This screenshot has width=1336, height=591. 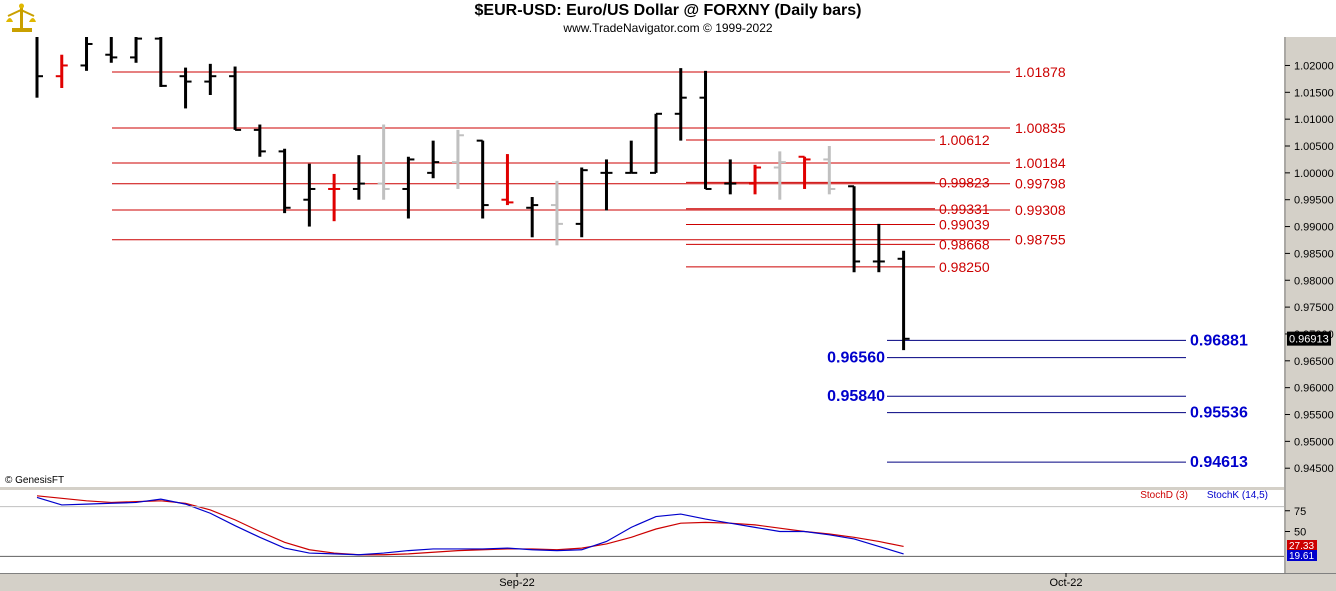 I want to click on last-price-badge, so click(x=1309, y=338).